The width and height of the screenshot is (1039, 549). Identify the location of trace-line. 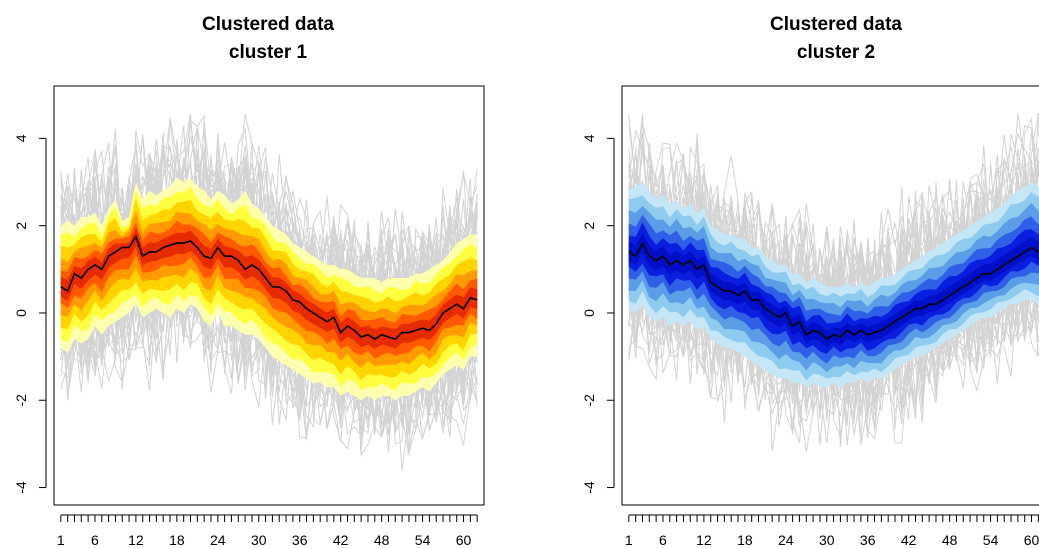
(833, 243).